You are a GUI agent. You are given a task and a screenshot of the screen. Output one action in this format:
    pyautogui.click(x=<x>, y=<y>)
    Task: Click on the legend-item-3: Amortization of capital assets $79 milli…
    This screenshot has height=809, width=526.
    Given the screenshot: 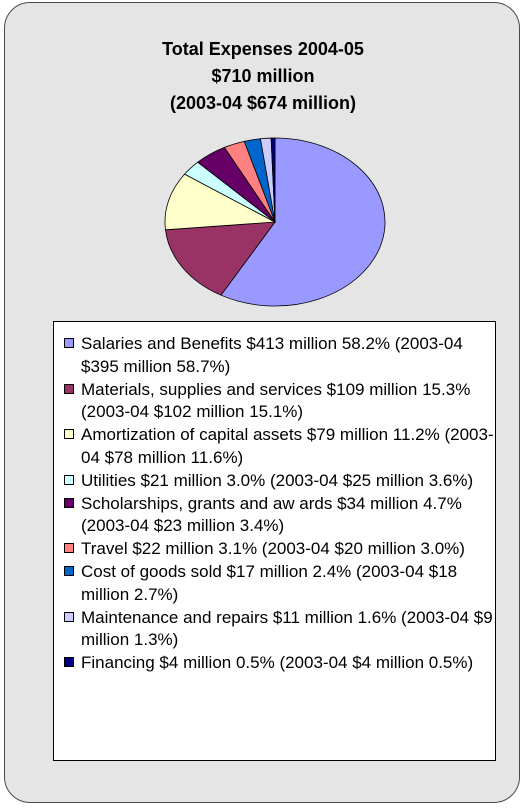 What is the action you would take?
    pyautogui.click(x=279, y=446)
    